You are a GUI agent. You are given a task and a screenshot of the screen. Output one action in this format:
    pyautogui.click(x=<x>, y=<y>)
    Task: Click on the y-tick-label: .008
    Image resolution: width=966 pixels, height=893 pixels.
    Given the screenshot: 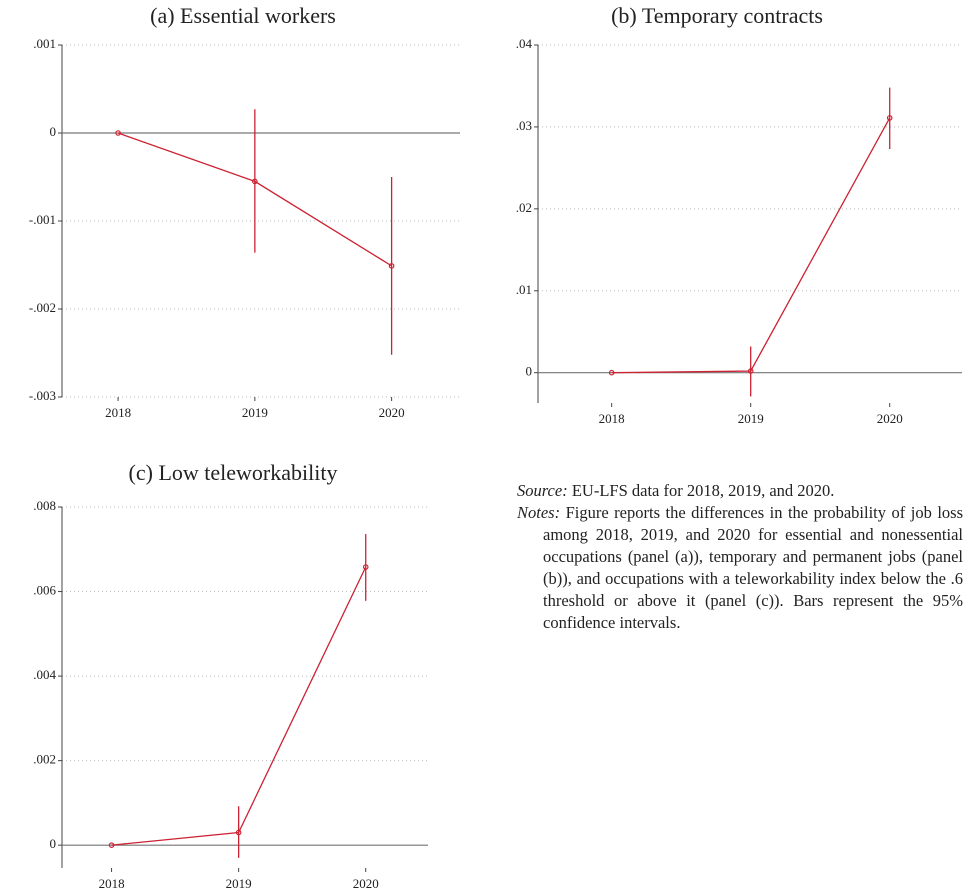 What is the action you would take?
    pyautogui.click(x=44, y=505)
    